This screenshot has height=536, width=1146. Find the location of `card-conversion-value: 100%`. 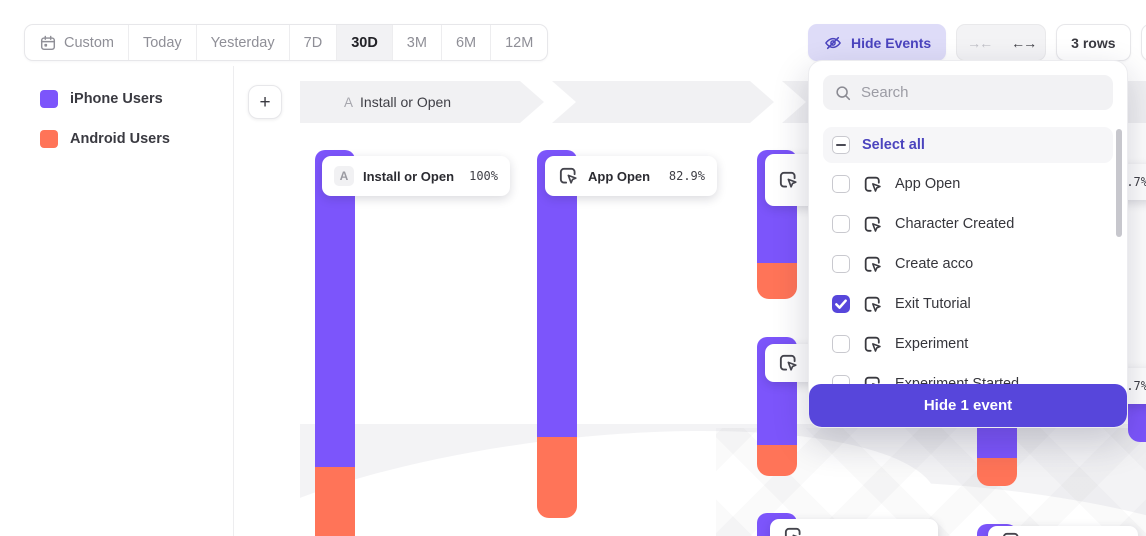

card-conversion-value: 100% is located at coordinates (483, 176).